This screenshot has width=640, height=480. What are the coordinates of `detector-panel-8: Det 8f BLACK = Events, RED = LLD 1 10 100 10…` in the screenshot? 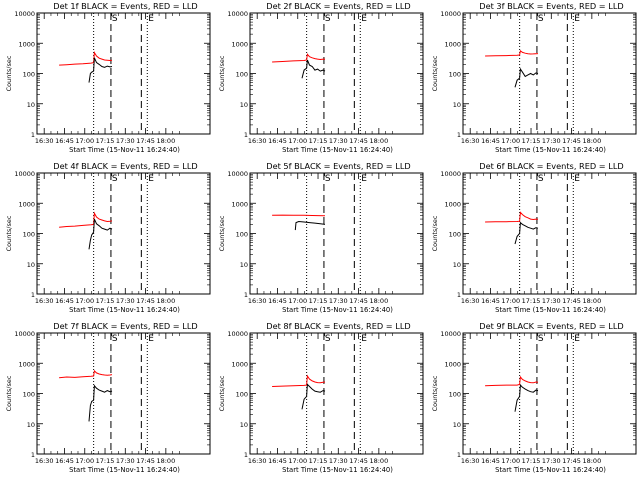 It's located at (319, 400).